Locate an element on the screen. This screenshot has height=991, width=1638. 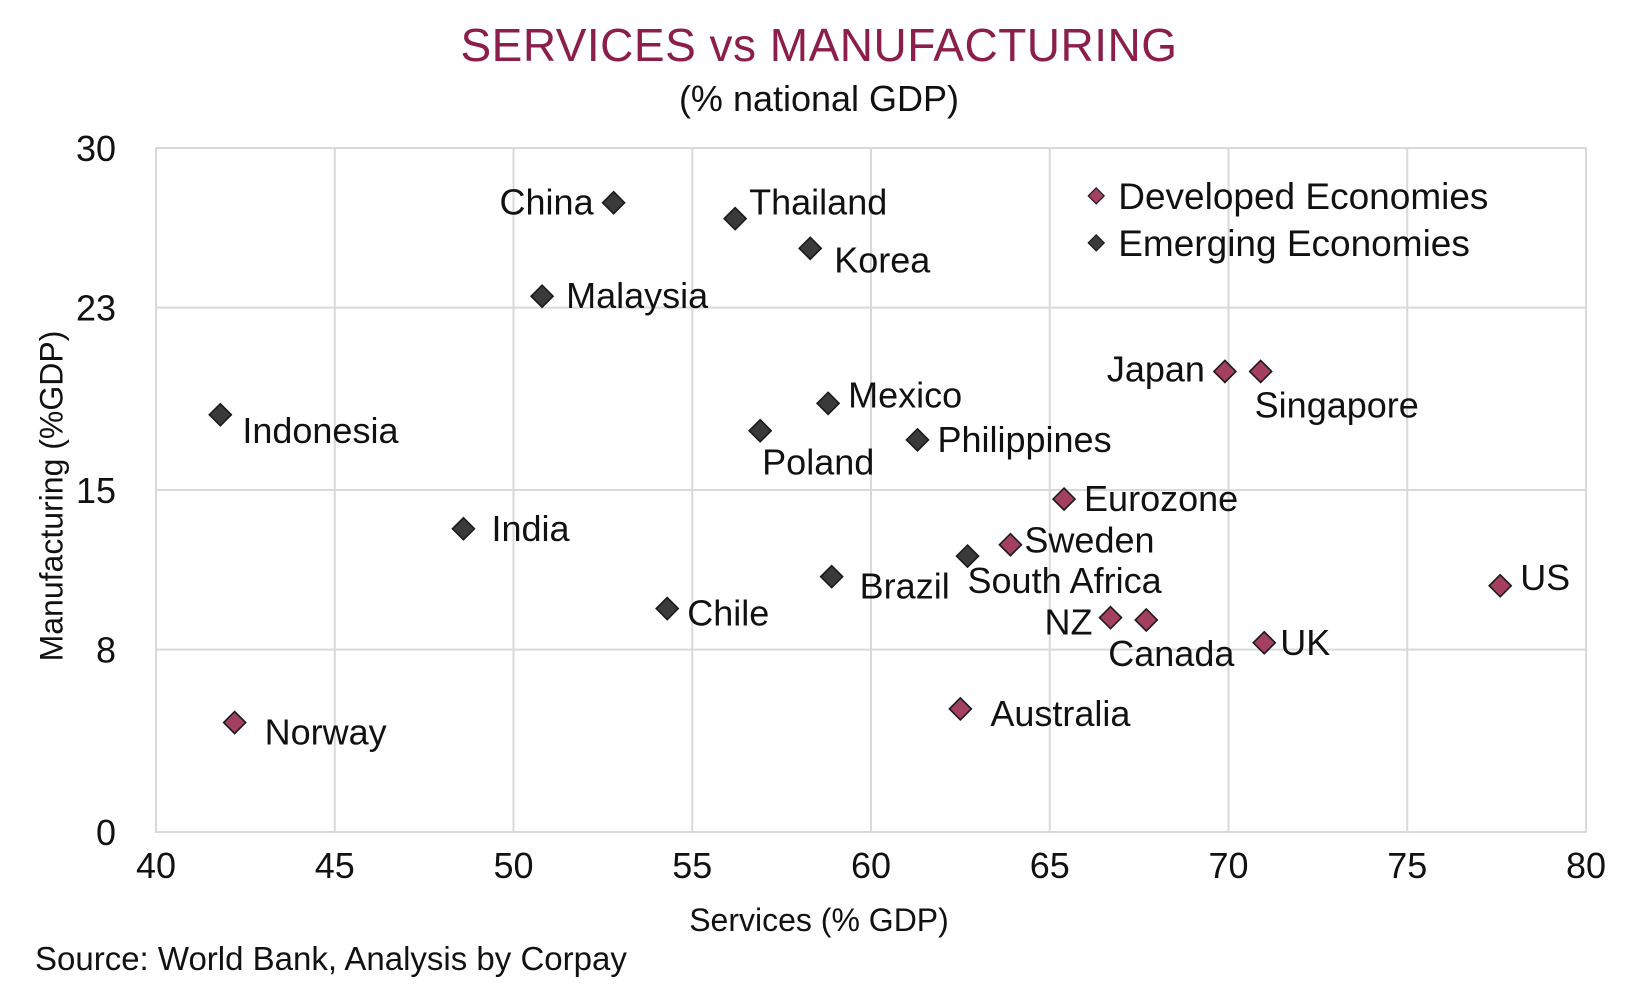
y-axis-label: Manufacturing (%GDP) is located at coordinates (51, 496).